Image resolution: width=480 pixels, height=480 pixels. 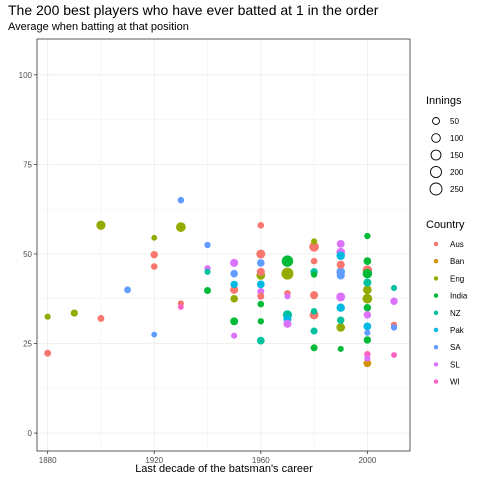 What do you see at coordinates (457, 244) in the screenshot?
I see `legend-label: Aus` at bounding box center [457, 244].